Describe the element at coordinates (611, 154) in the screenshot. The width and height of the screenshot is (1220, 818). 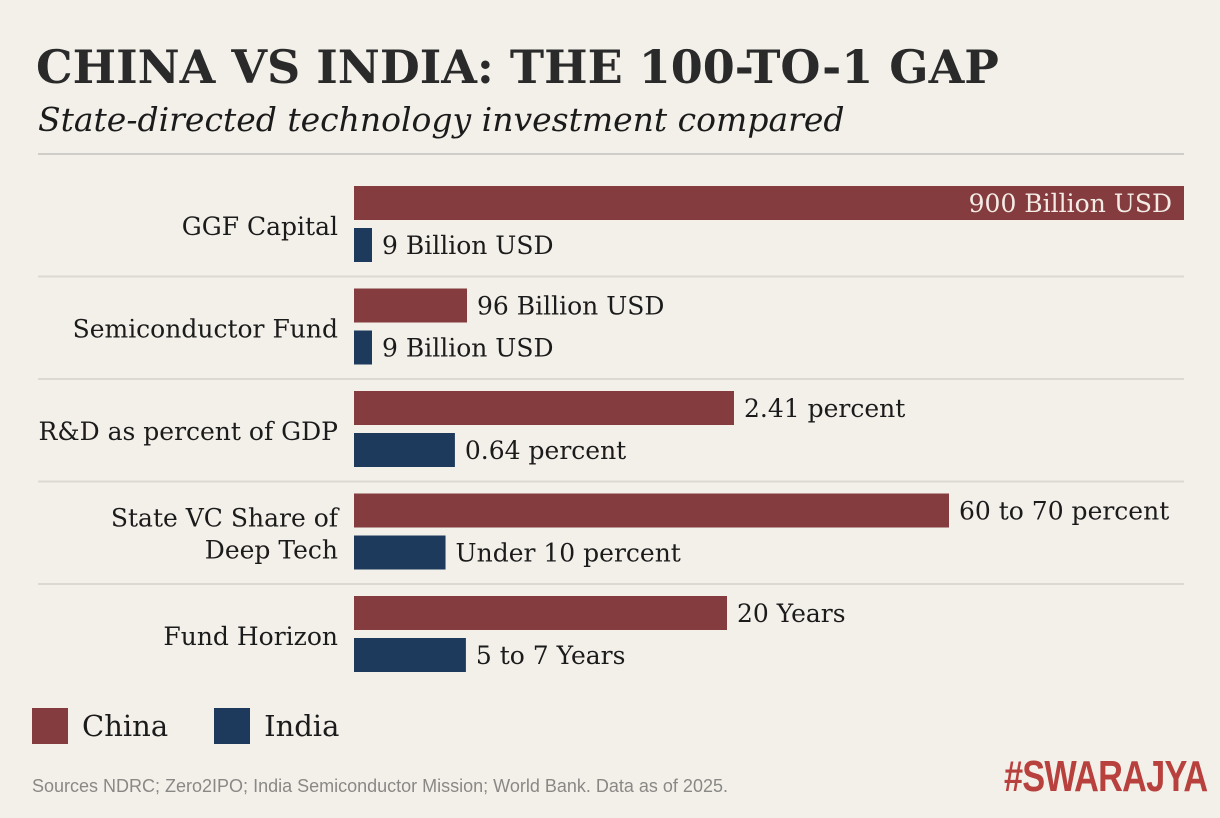
I see `title-divider` at that location.